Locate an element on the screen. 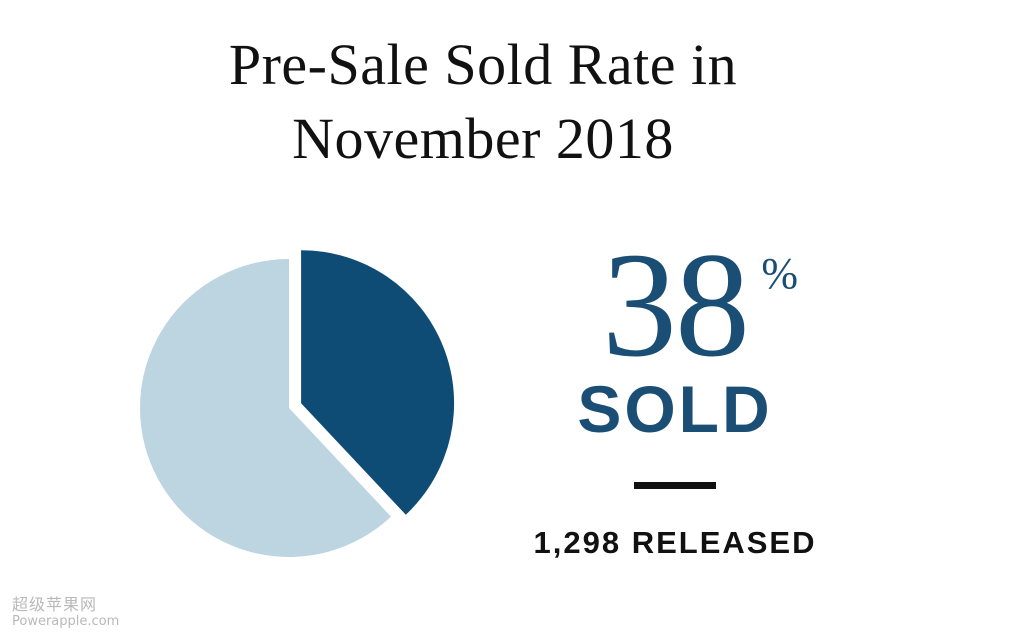  watermark-line-1: 超级苹果网 is located at coordinates (65, 604).